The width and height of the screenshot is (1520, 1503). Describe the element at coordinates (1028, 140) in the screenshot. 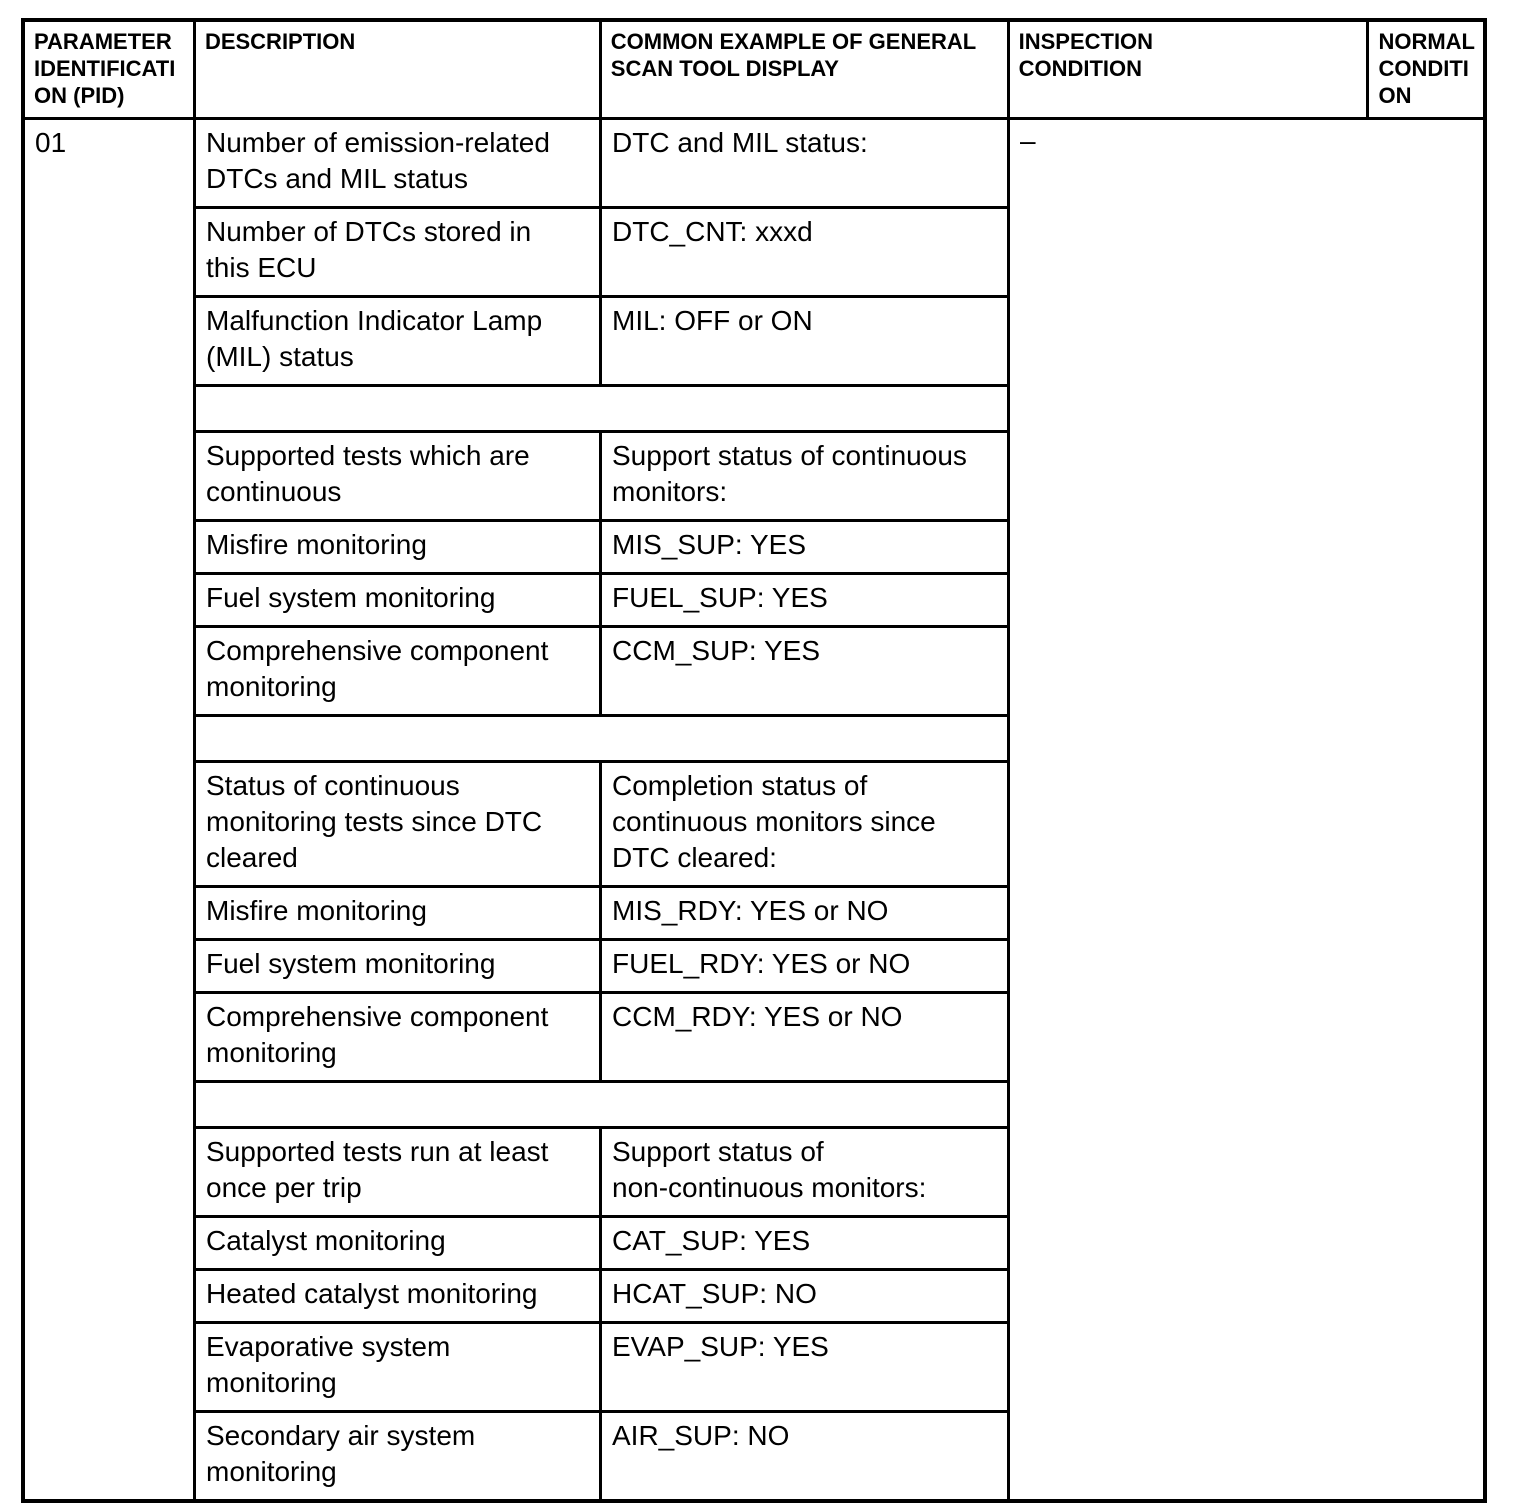

I see `inspection-normal-condition-cell: –` at that location.